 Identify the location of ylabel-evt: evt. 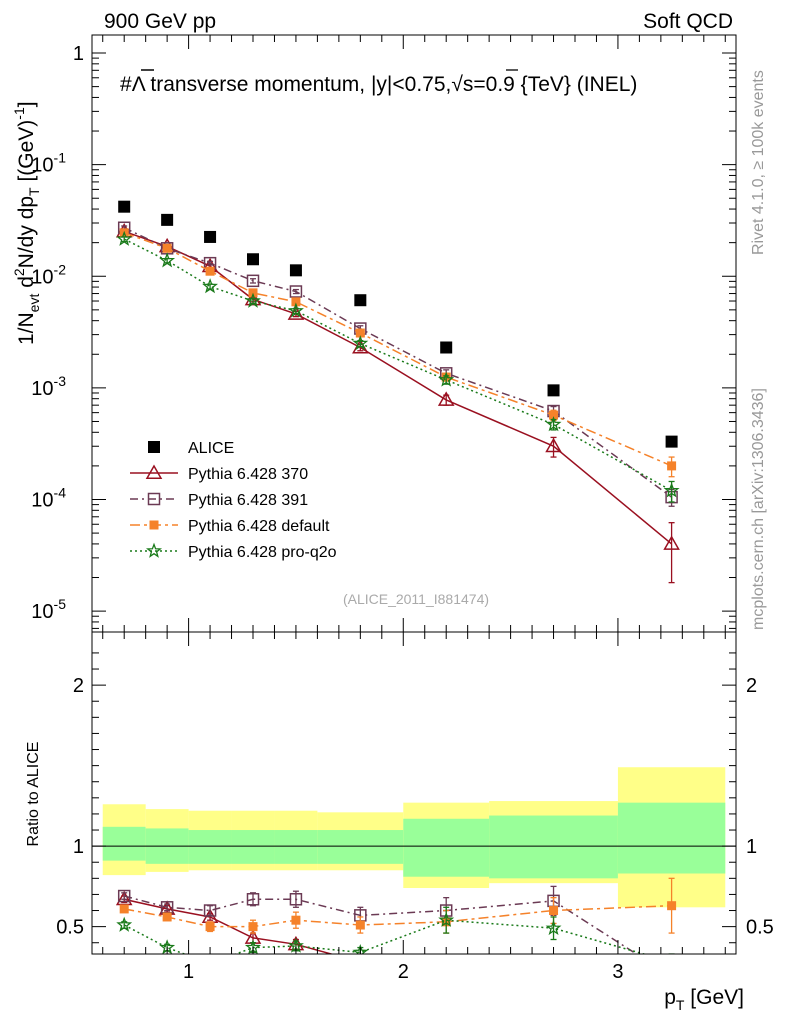
(34, 303).